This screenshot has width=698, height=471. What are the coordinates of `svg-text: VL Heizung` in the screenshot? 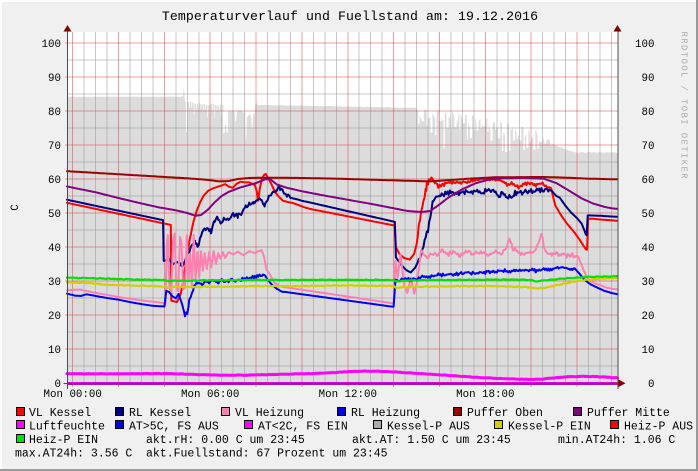 It's located at (269, 413).